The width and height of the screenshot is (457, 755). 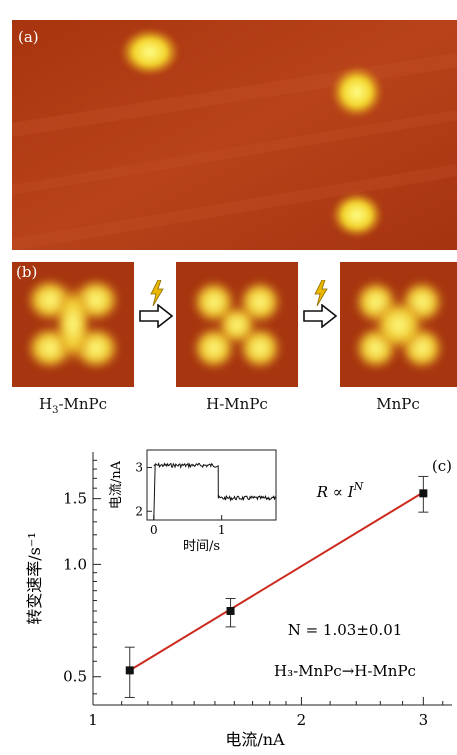 I want to click on x-axis-label: 电流/nA, so click(x=255, y=739).